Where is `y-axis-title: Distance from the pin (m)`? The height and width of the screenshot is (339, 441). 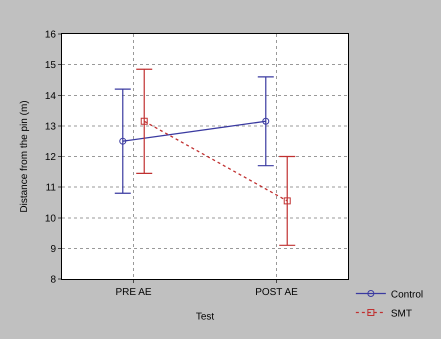
y-axis-title: Distance from the pin (m) is located at coordinates (24, 156).